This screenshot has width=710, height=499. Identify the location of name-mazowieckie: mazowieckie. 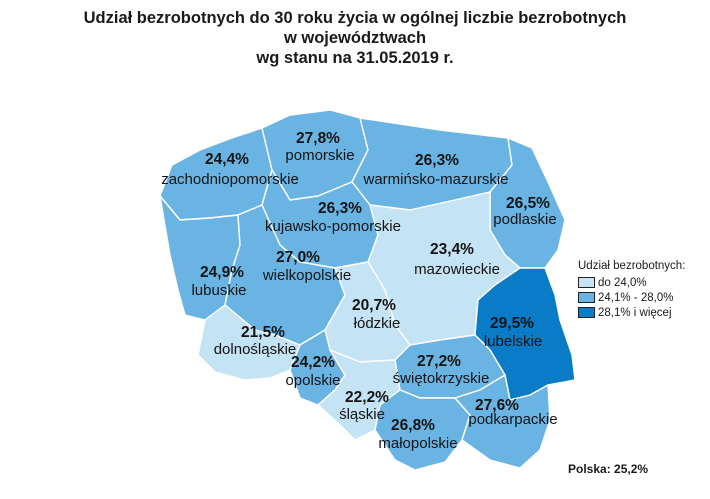
(457, 269).